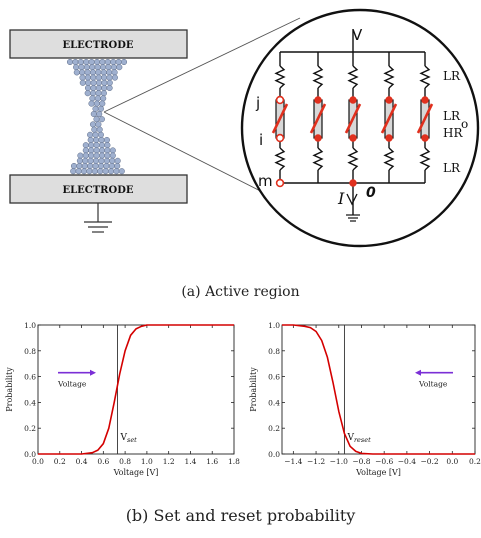  Describe the element at coordinates (98, 190) in the screenshot. I see `bottom-electrode-label: ELECTRODE` at that location.